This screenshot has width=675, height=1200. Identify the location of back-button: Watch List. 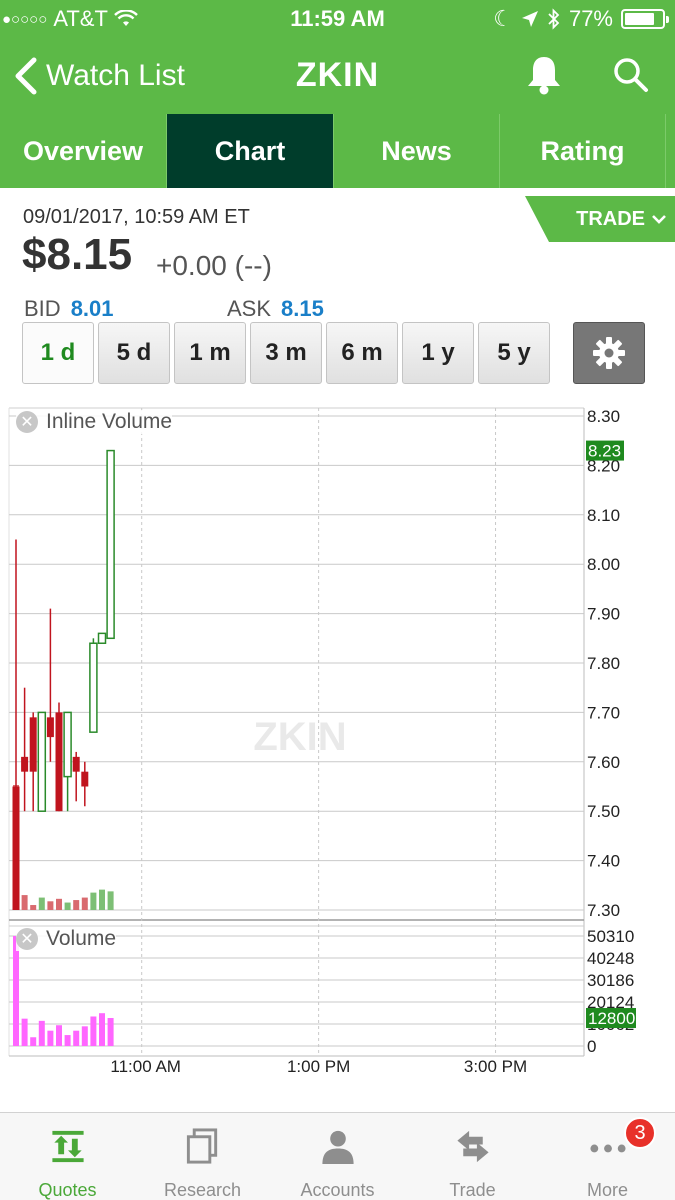
(98, 76).